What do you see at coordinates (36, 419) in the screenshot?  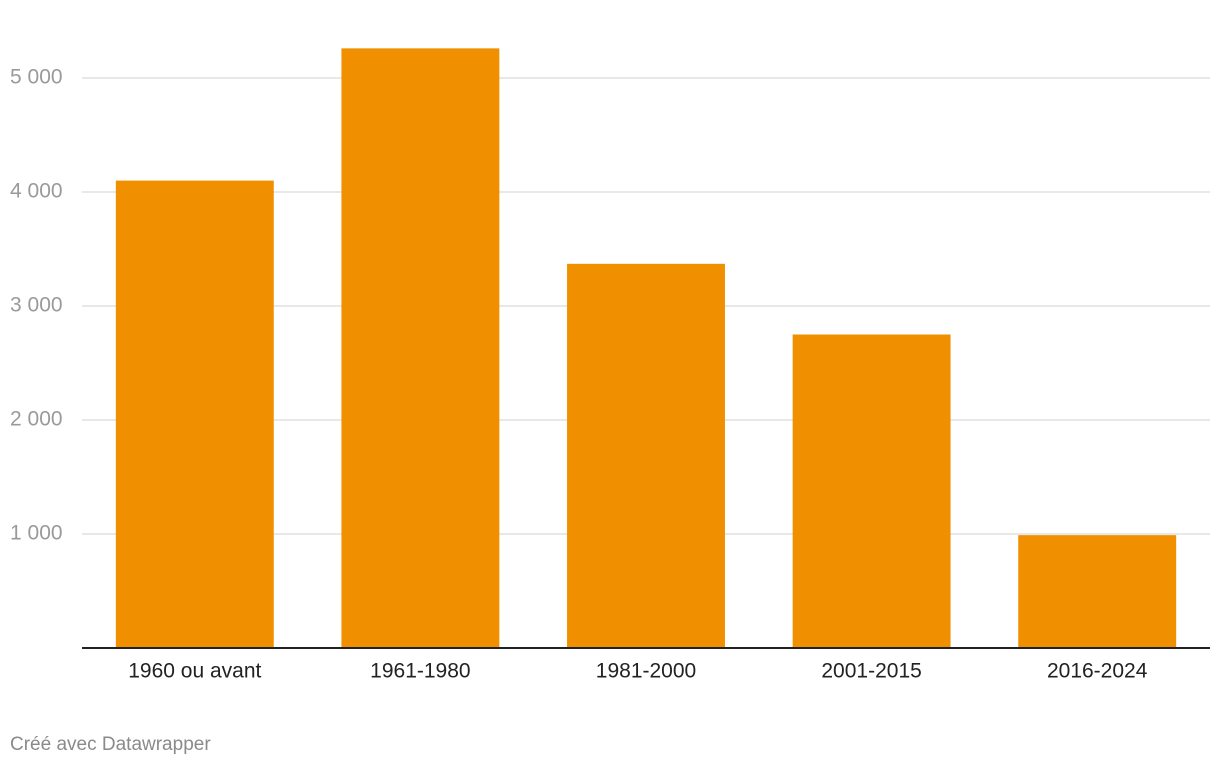 I see `y-tick-label: 2 000` at bounding box center [36, 419].